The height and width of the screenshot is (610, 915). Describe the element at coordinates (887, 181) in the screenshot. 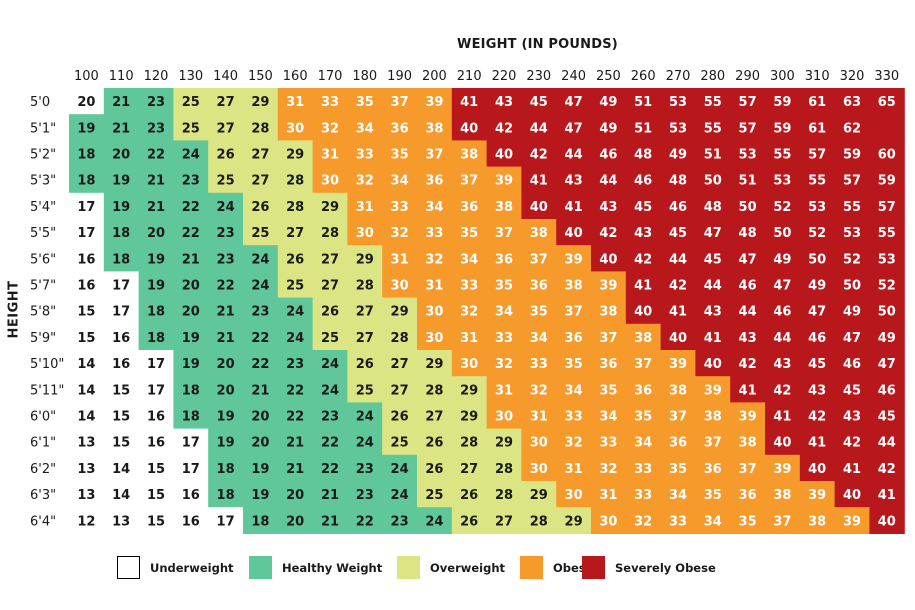

I see `bmi-value: 59` at that location.